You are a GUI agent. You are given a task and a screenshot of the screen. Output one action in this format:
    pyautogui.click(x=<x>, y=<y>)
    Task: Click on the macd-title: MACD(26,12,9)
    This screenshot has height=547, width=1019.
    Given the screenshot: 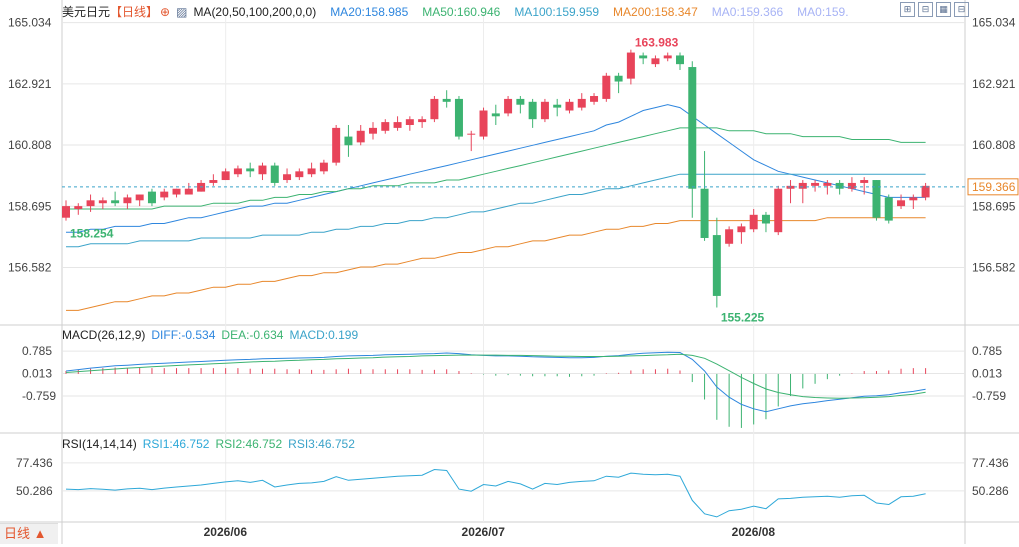 What is the action you would take?
    pyautogui.click(x=104, y=335)
    